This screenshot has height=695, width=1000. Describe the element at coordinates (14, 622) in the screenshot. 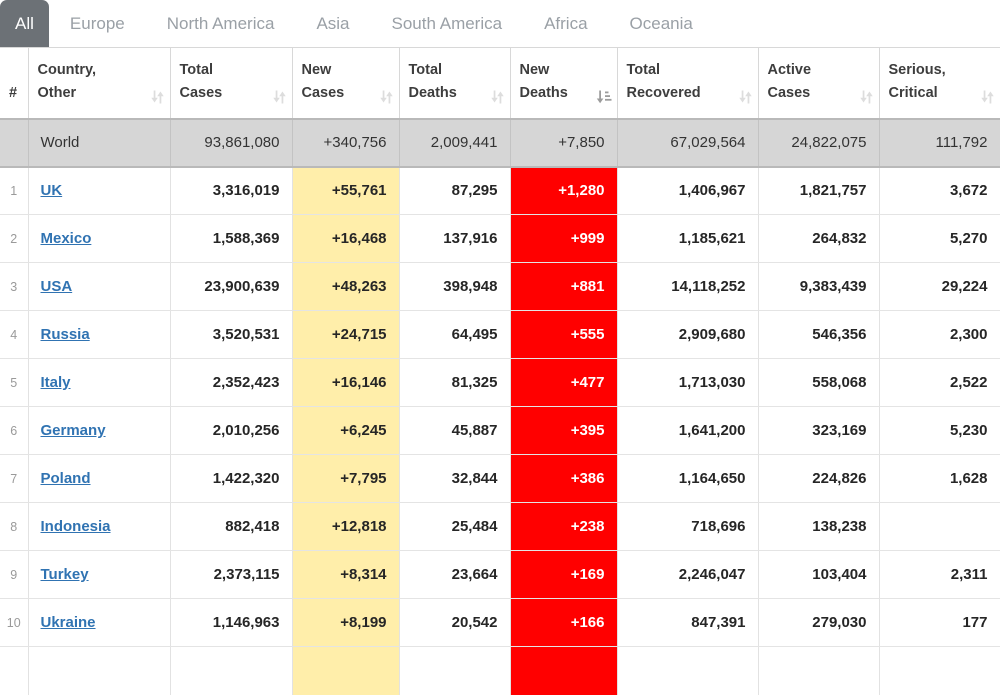

I see `rank-cell: 10` at that location.